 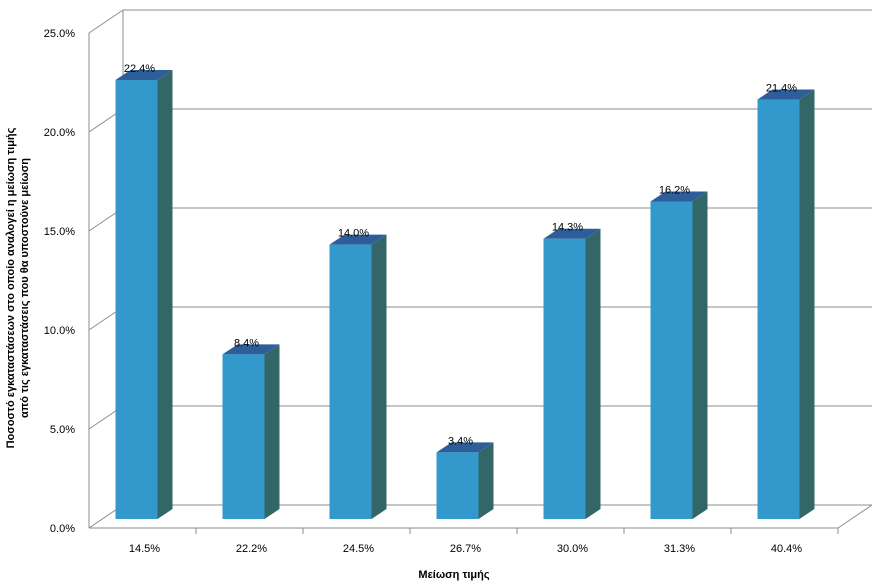 What do you see at coordinates (674, 190) in the screenshot?
I see `data-label: 16.2%` at bounding box center [674, 190].